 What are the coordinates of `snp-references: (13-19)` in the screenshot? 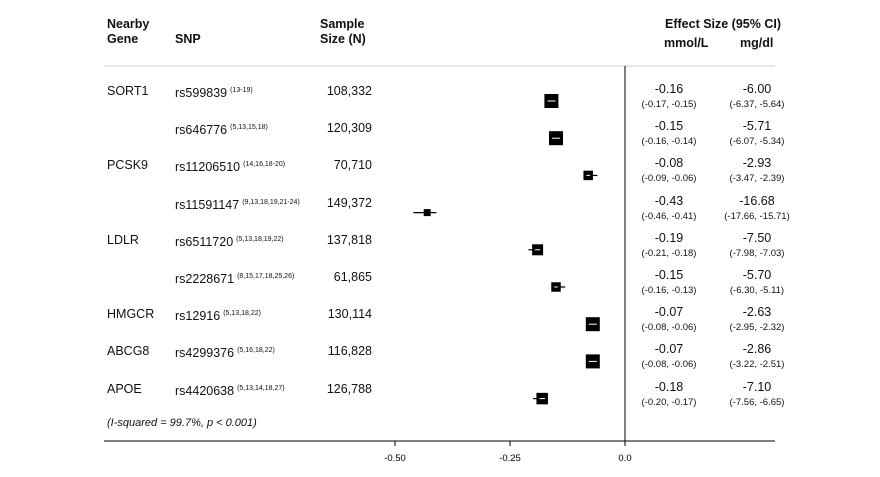 It's located at (241, 90).